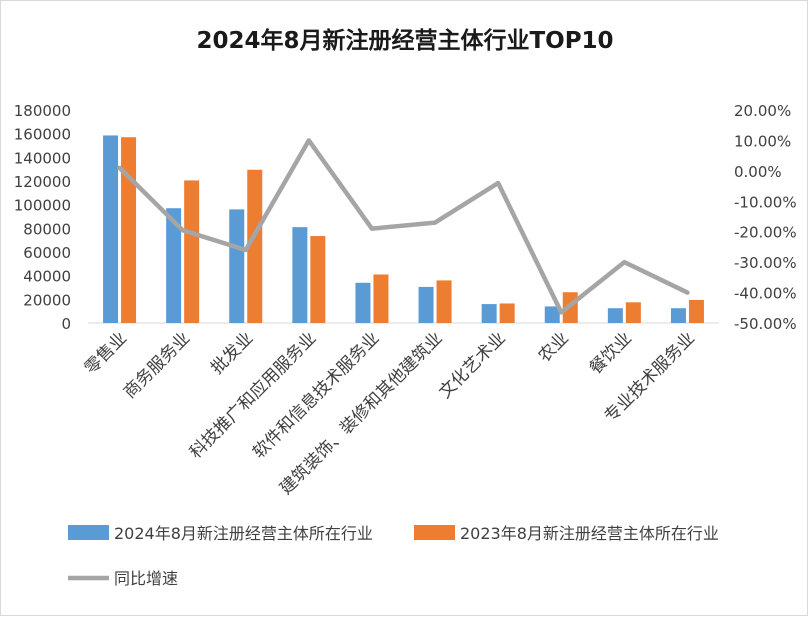 Image resolution: width=808 pixels, height=619 pixels. I want to click on category-label: 科技推广和应用服务业, so click(253, 395).